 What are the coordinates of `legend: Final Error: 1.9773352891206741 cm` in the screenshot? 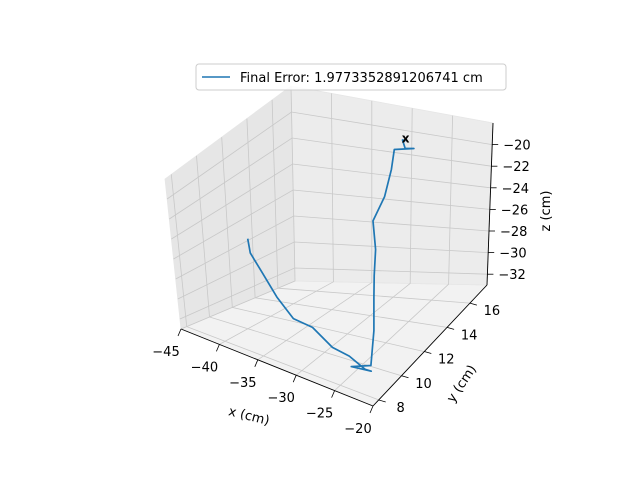 It's located at (351, 77).